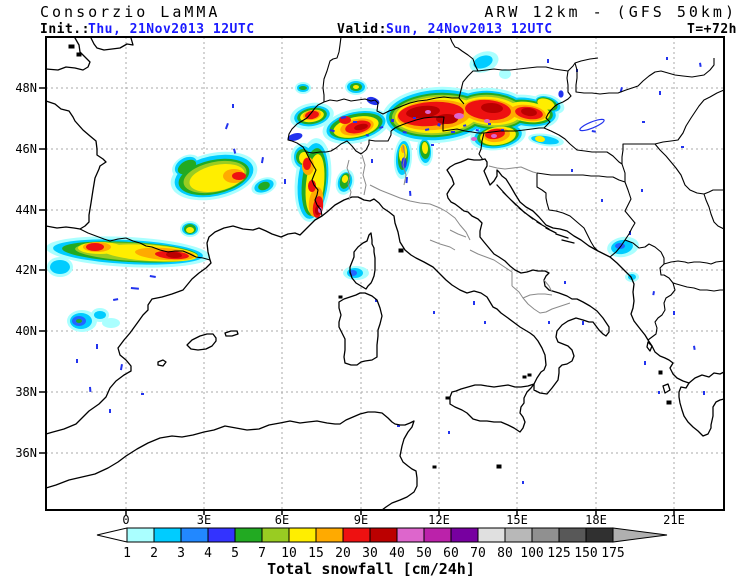 The height and width of the screenshot is (580, 751). What do you see at coordinates (235, 553) in the screenshot?
I see `colorbar-value: 5` at bounding box center [235, 553].